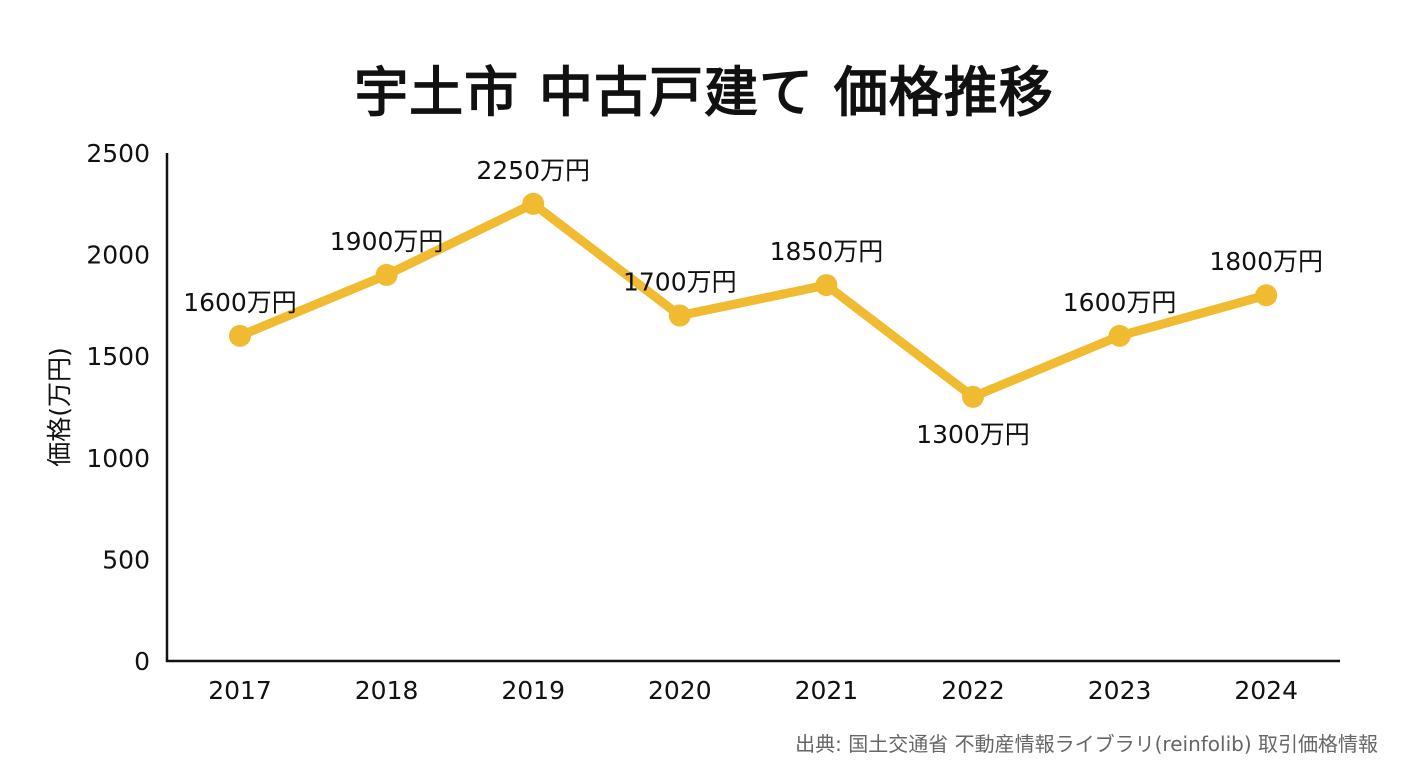 This screenshot has width=1408, height=768. I want to click on x-tick-label: 2019, so click(533, 690).